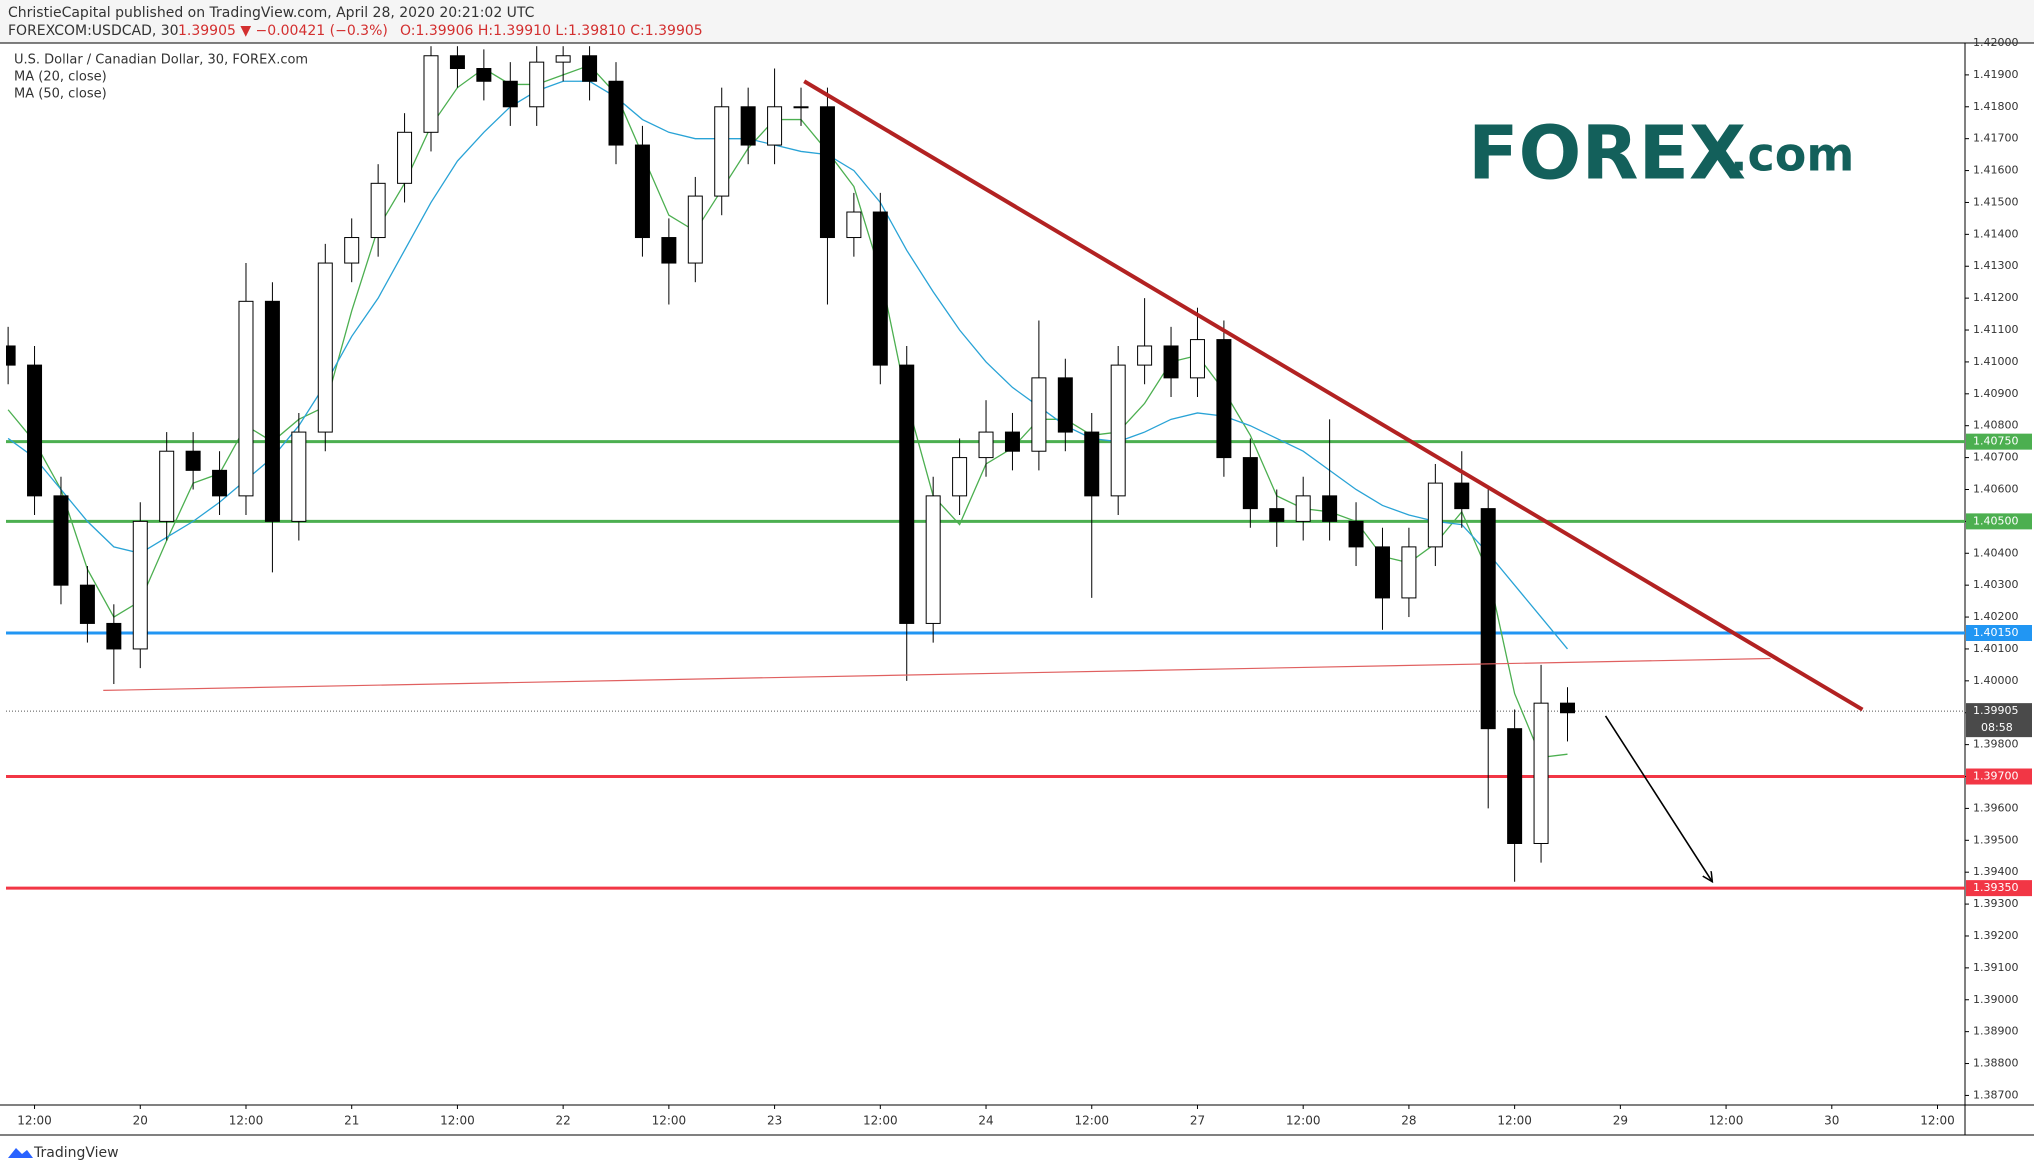  I want to click on y-tick-label: 1.41800, so click(1996, 106).